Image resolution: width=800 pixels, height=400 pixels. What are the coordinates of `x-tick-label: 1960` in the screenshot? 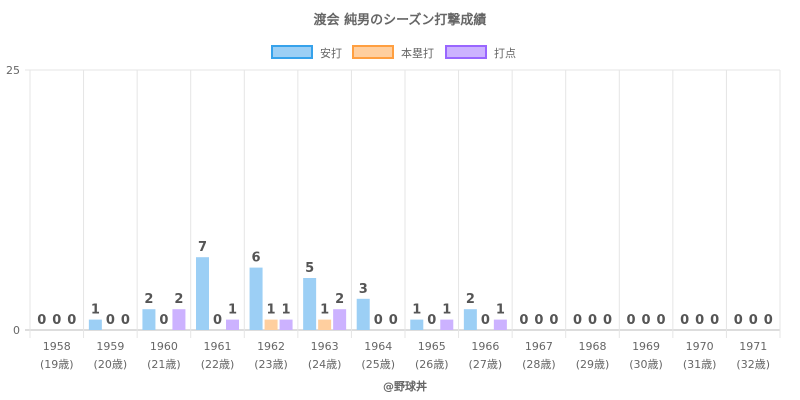 It's located at (164, 346).